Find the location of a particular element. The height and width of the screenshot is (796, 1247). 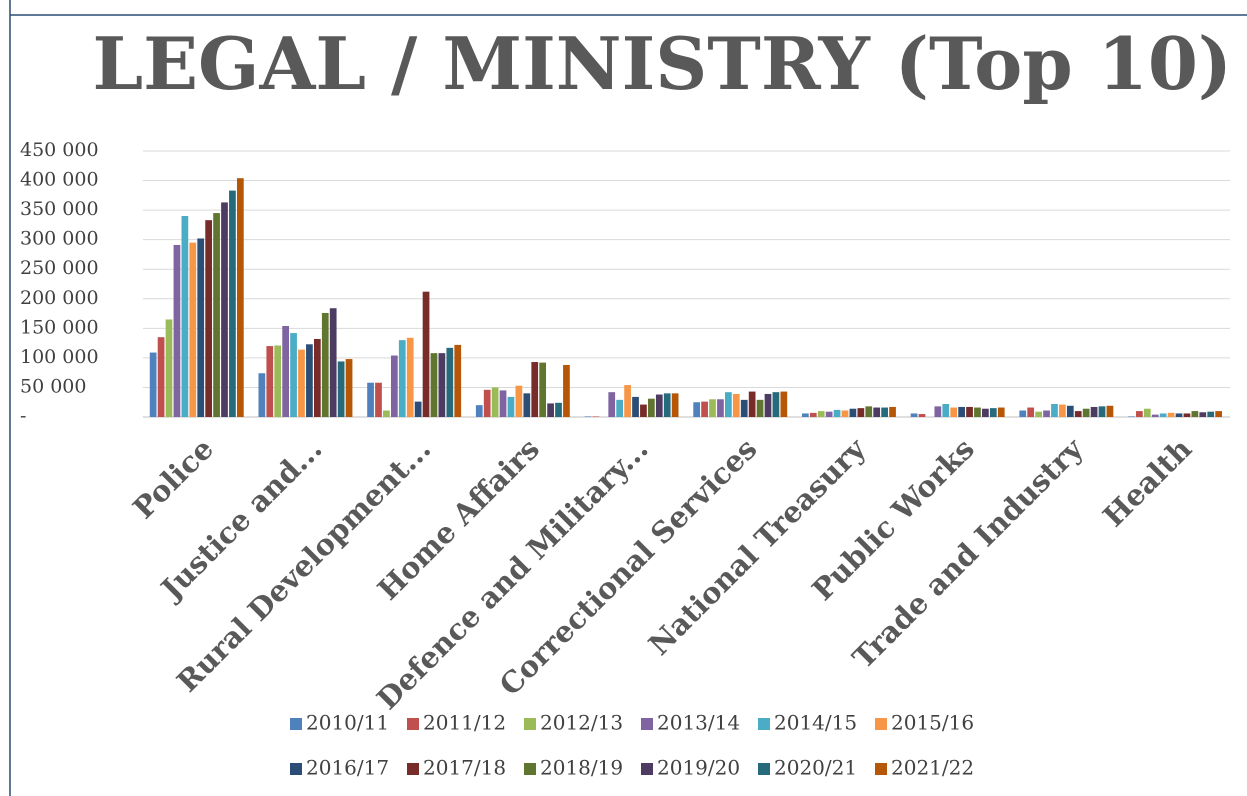

legend-label: 2011/12 is located at coordinates (464, 723).